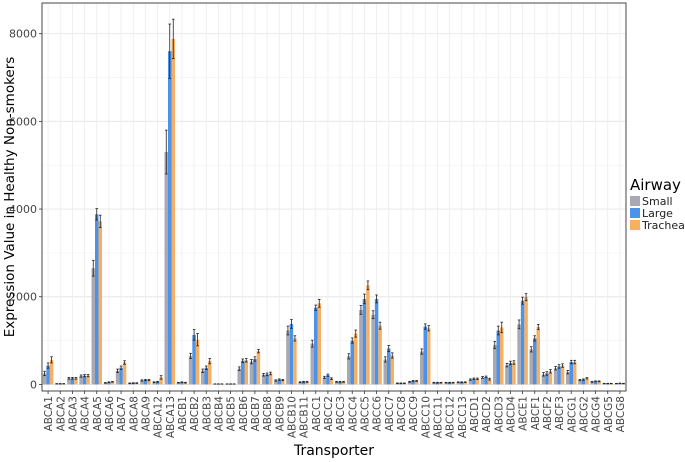  I want to click on legend-title: Airway, so click(655, 185).